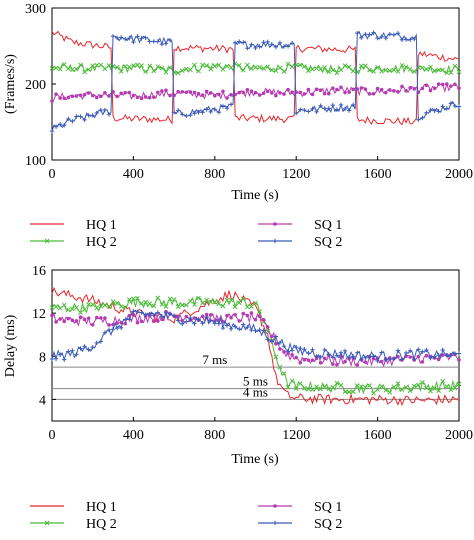 The height and width of the screenshot is (540, 474). I want to click on x-tick-label: 800, so click(214, 435).